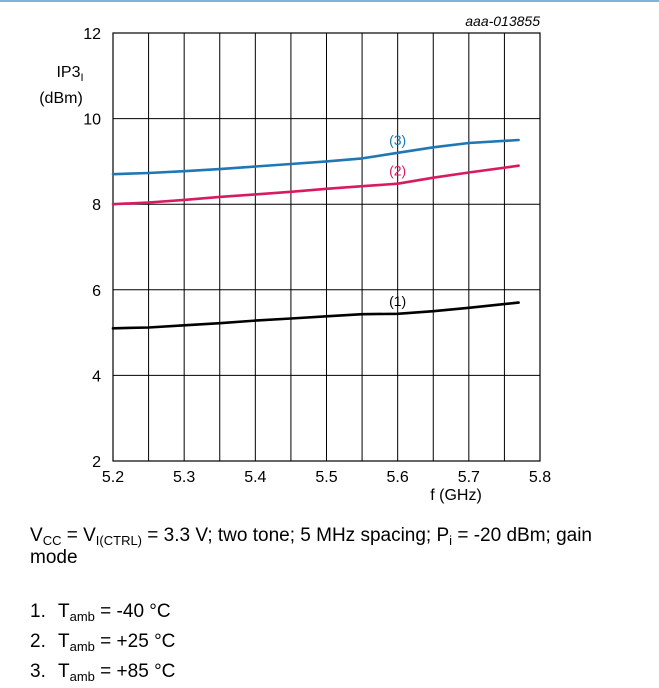  I want to click on y-tick-label: 6, so click(96, 291).